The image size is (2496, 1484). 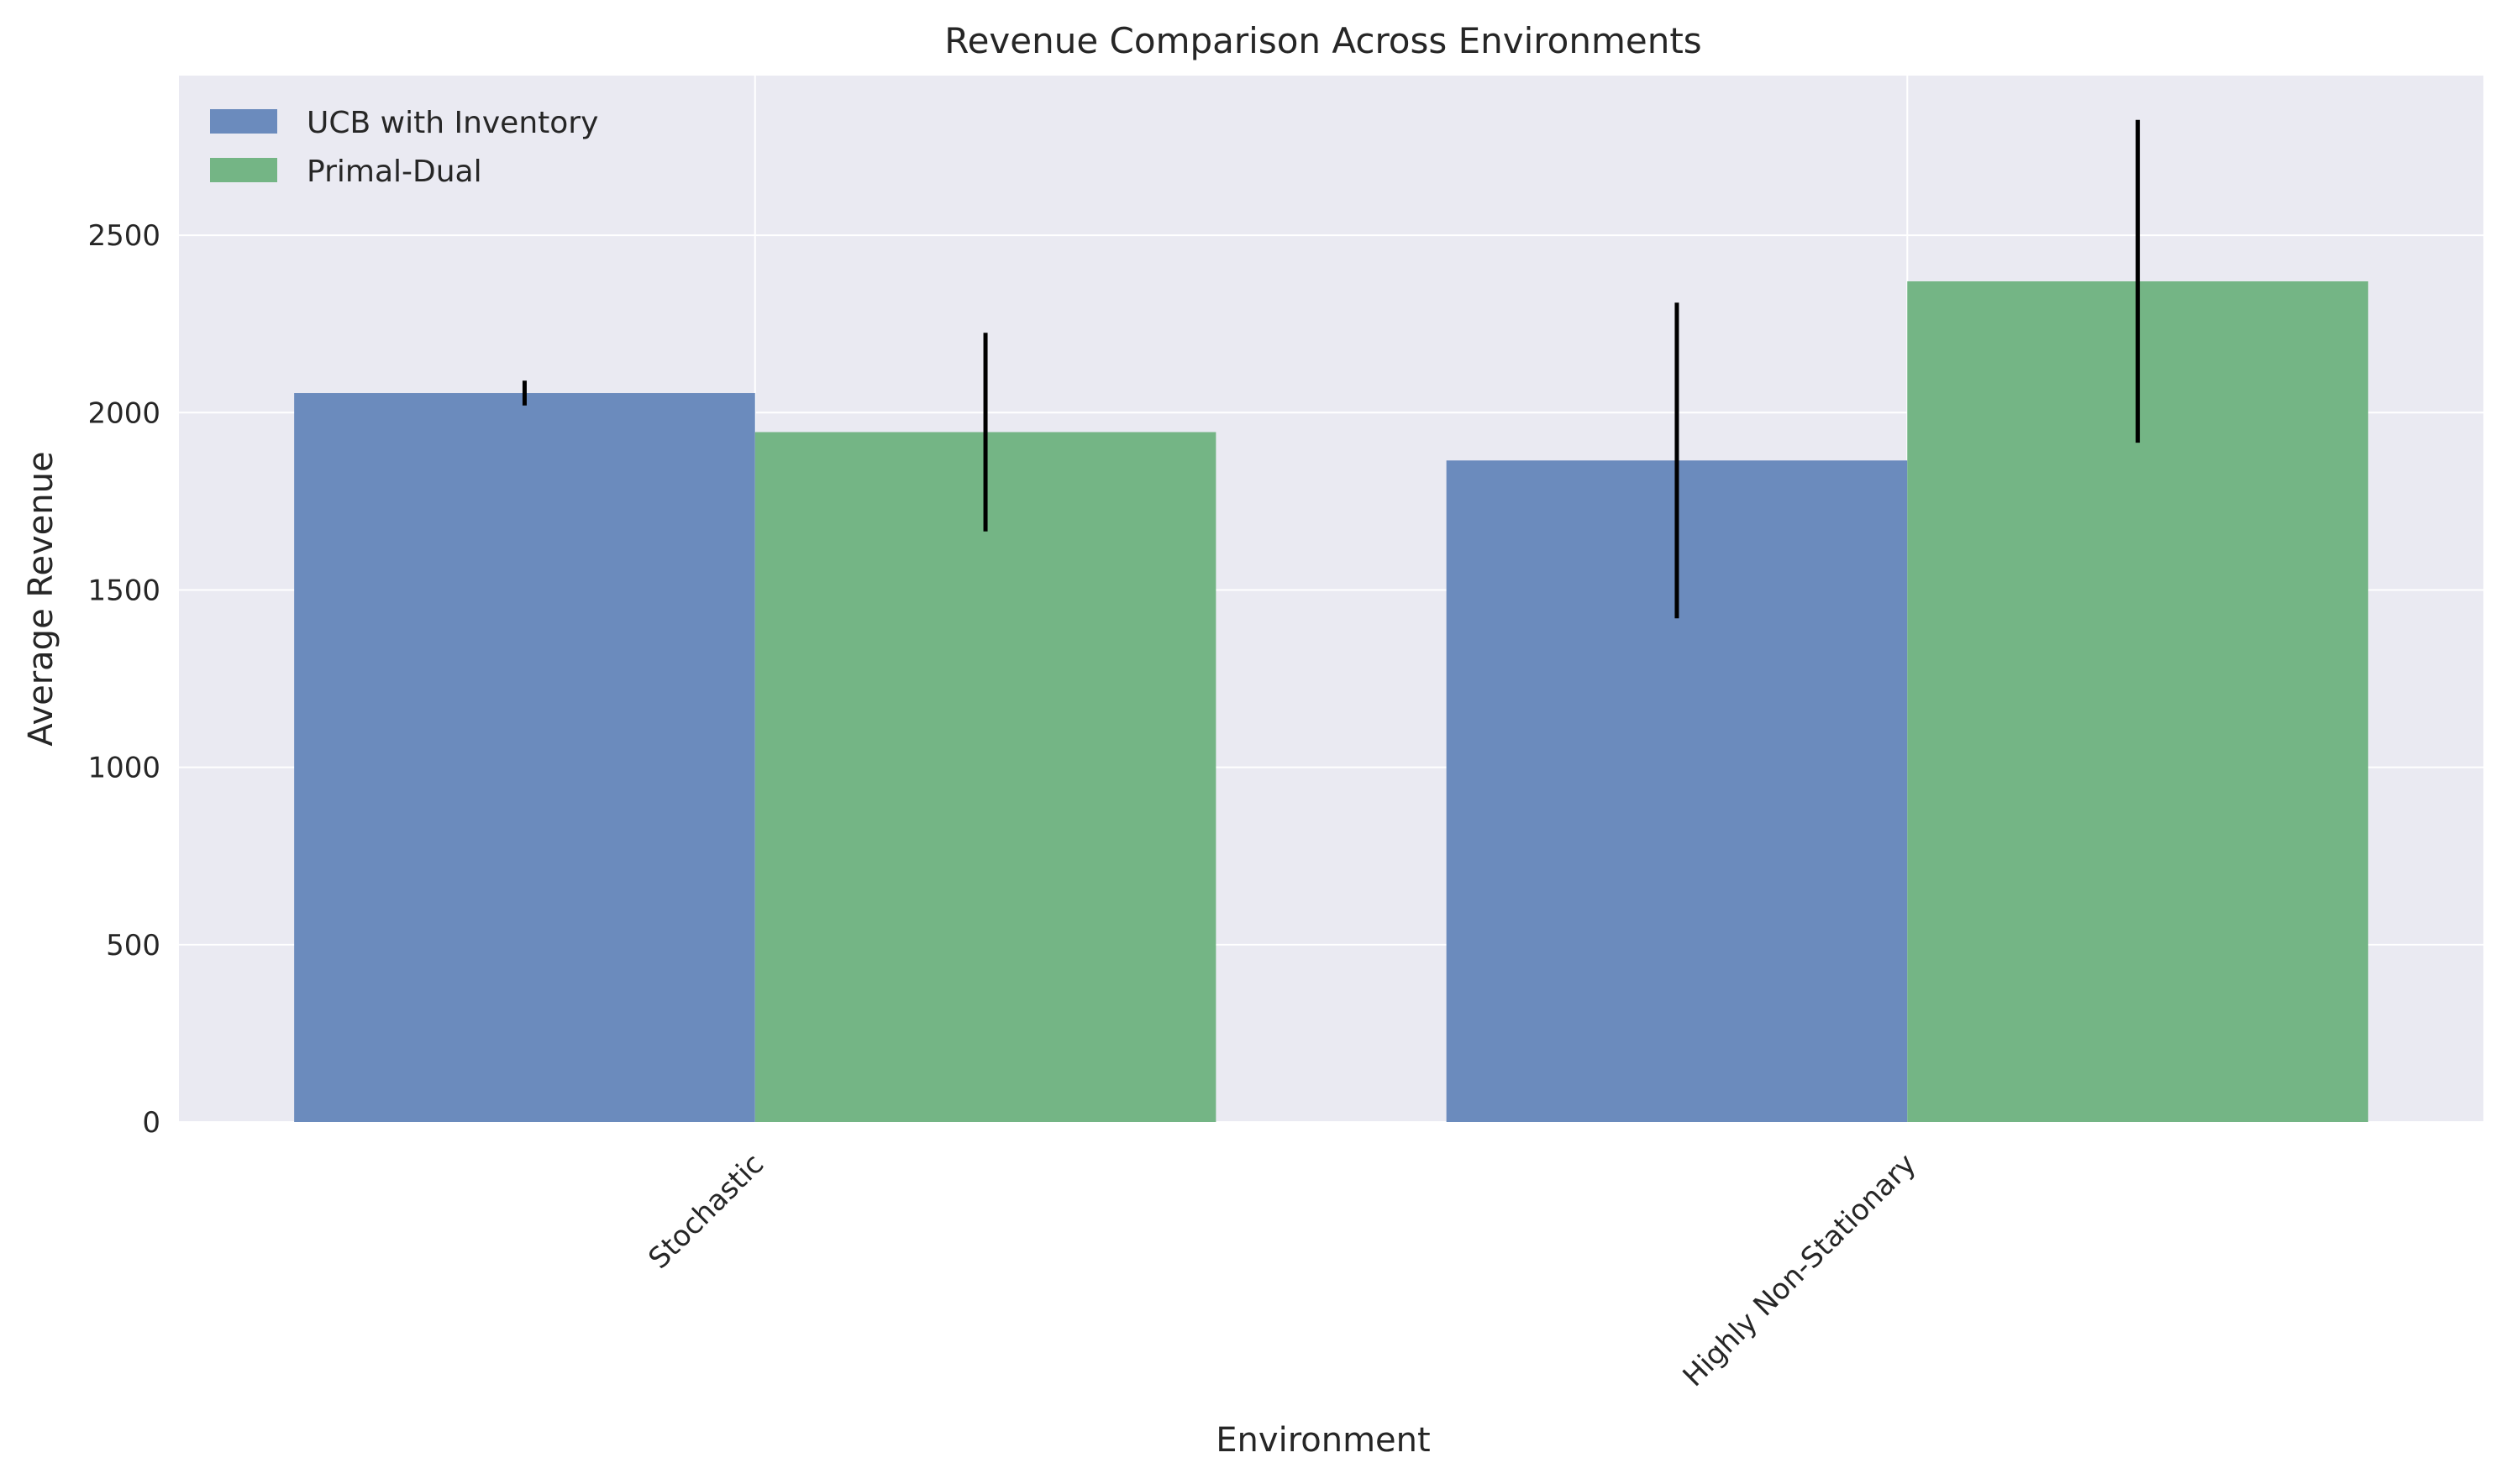 What do you see at coordinates (133, 946) in the screenshot?
I see `y-tick-label: 500` at bounding box center [133, 946].